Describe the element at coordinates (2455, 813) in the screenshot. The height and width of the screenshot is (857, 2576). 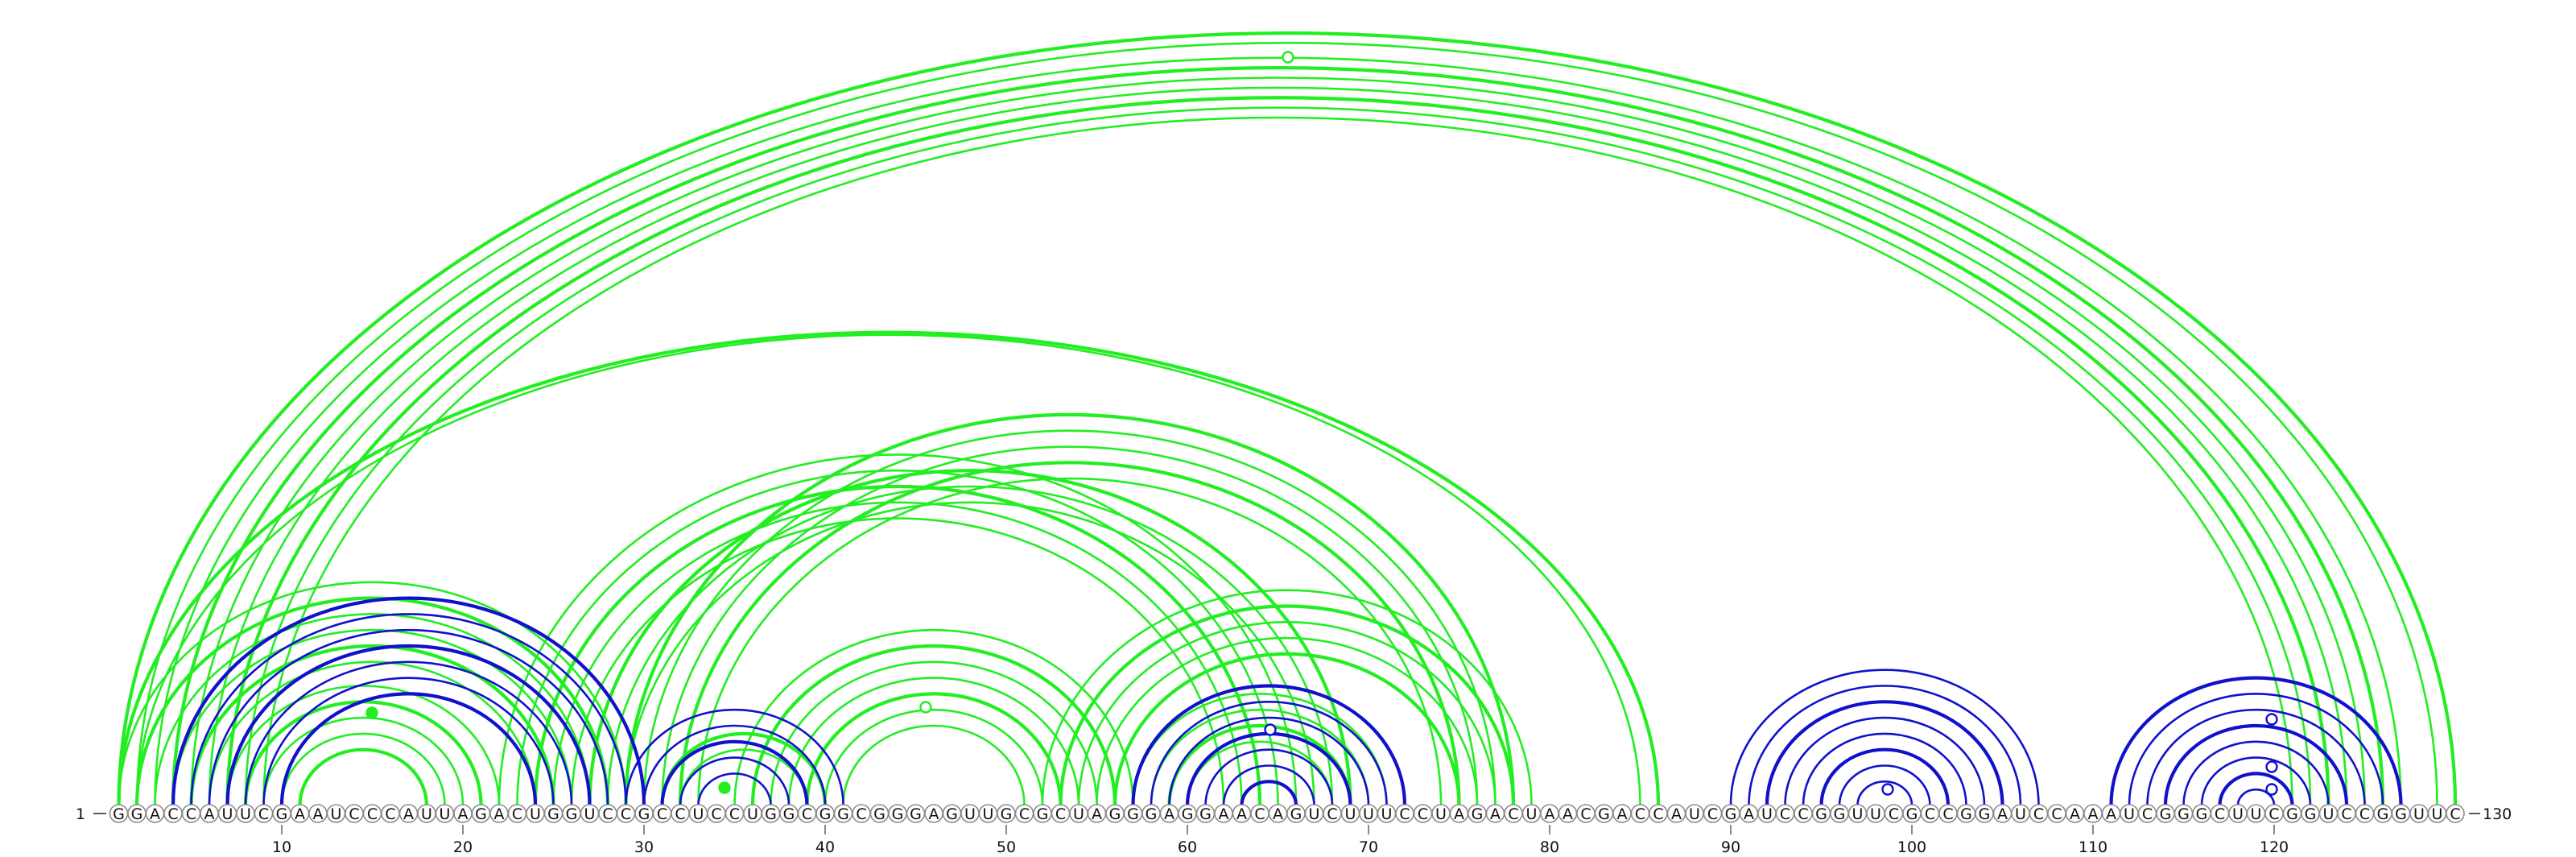
I see `nucleotide-circle` at that location.